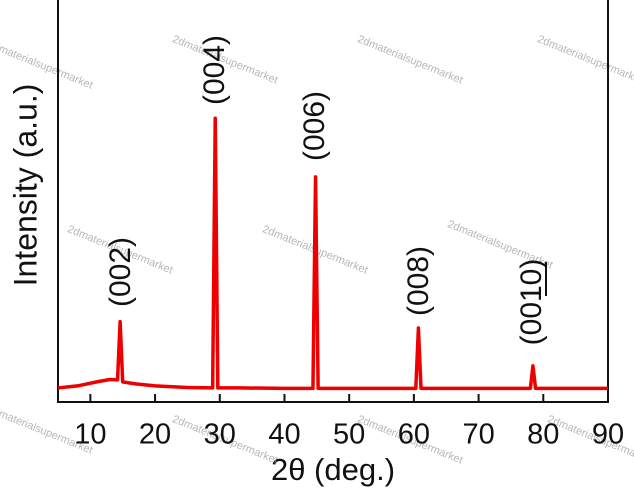  What do you see at coordinates (349, 435) in the screenshot?
I see `x-tick-label: 50` at bounding box center [349, 435].